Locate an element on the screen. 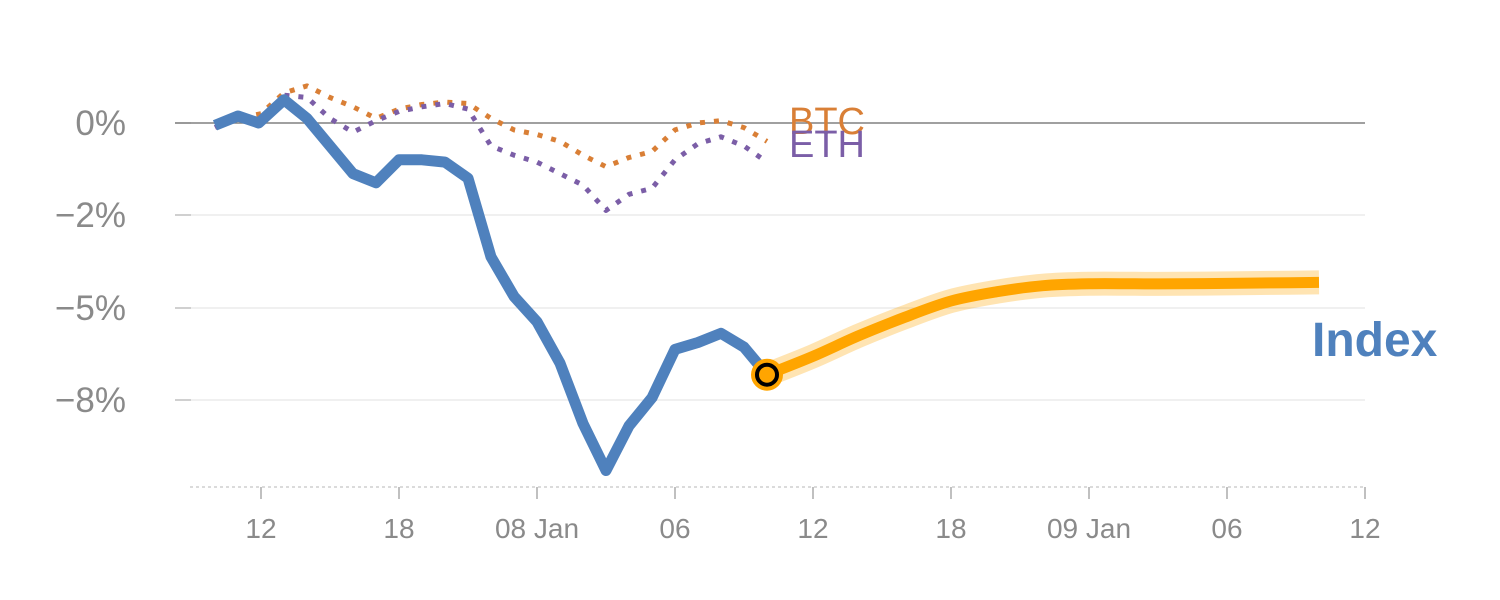  y-tick-label: 0% is located at coordinates (100, 123).